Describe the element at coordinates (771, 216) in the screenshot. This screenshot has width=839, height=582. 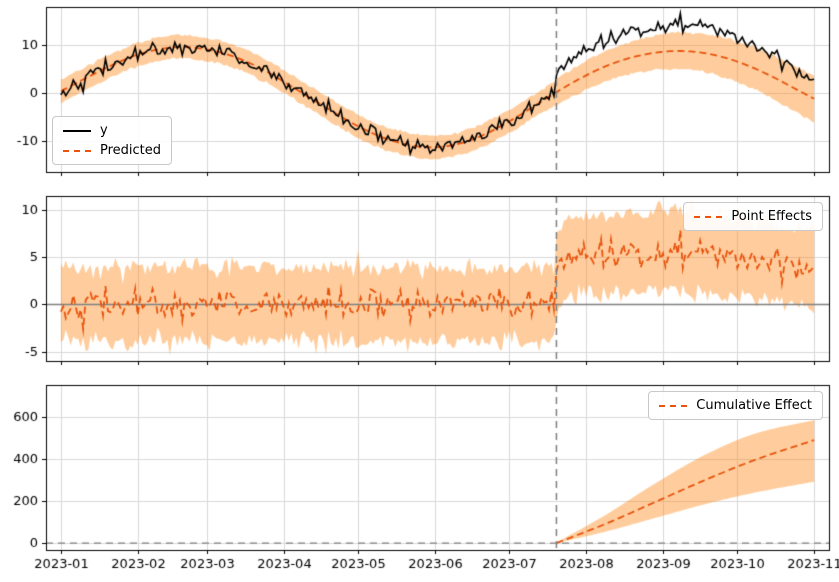
I see `legend-label-point-effects: Point Effects` at that location.